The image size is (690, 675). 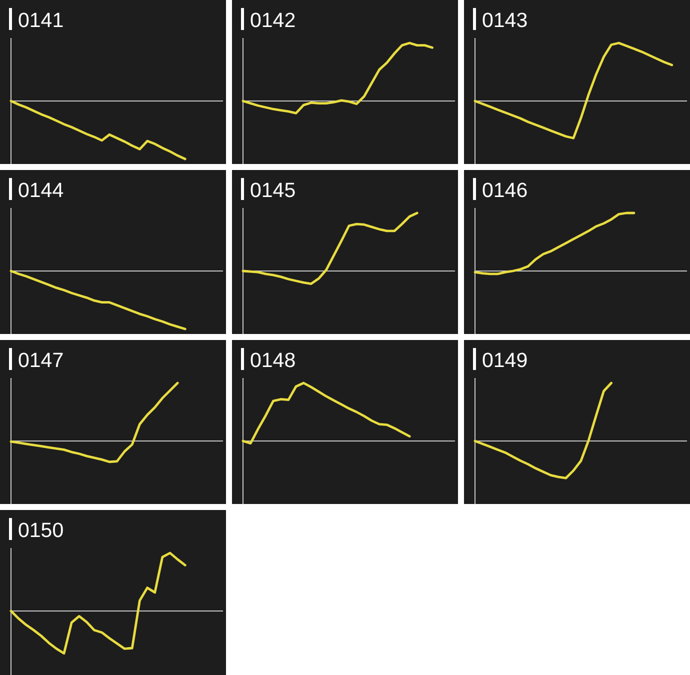 What do you see at coordinates (41, 190) in the screenshot?
I see `chart-title: 0144` at bounding box center [41, 190].